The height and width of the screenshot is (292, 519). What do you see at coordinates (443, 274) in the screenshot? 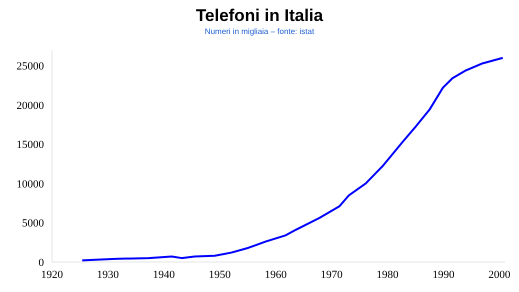
I see `x-tick-label: 1990` at bounding box center [443, 274].